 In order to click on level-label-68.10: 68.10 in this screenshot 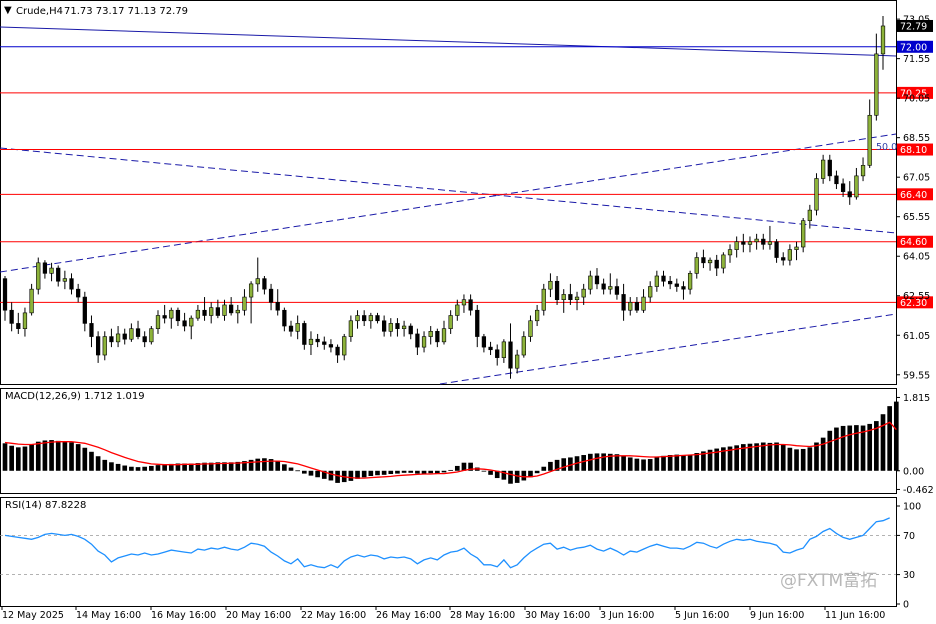, I will do `click(913, 150)`.